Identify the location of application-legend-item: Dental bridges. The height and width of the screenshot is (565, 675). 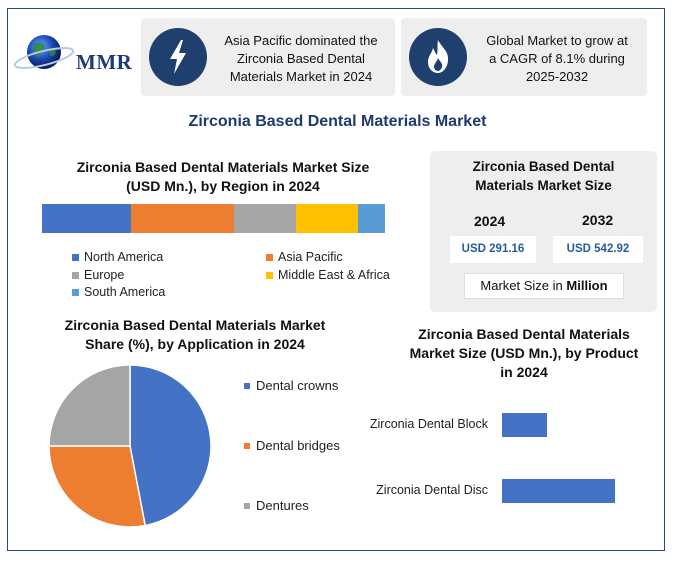
(292, 445).